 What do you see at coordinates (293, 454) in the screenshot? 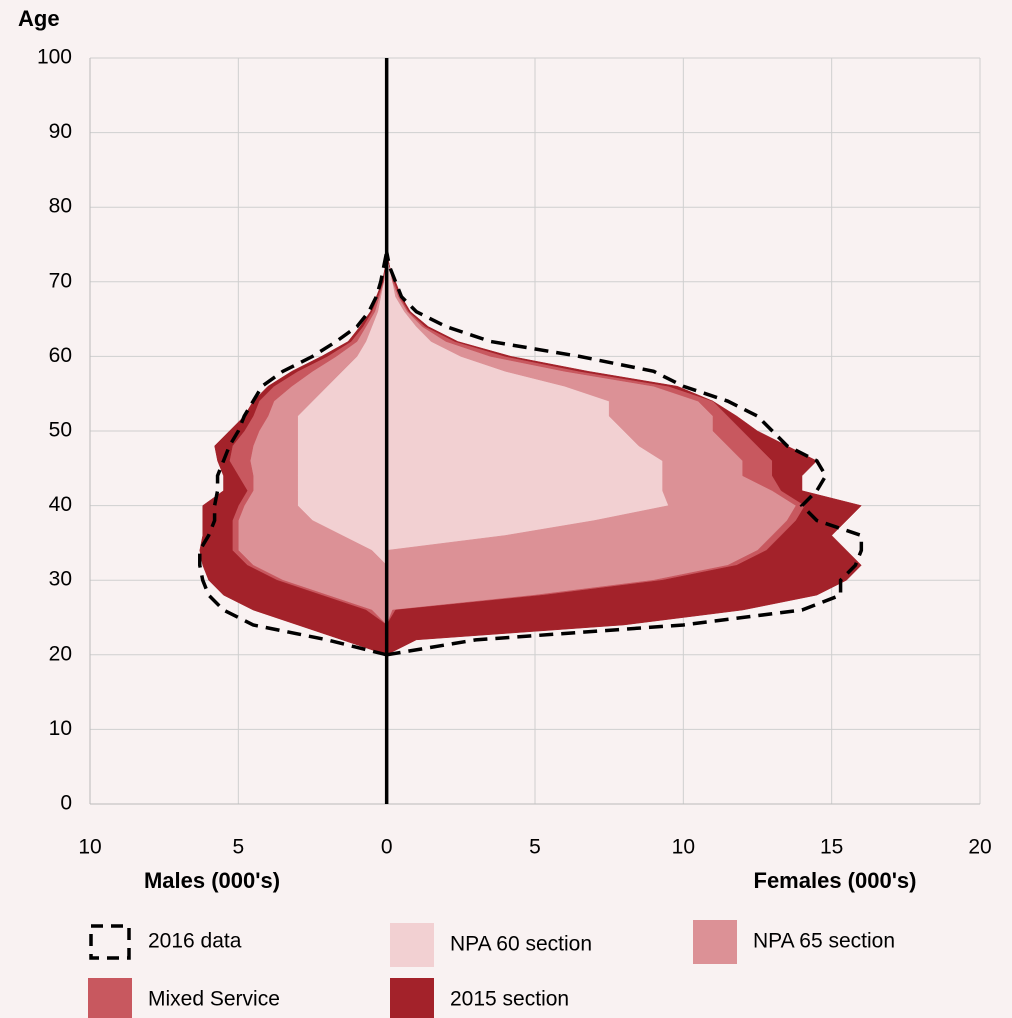
I see `outline-males` at bounding box center [293, 454].